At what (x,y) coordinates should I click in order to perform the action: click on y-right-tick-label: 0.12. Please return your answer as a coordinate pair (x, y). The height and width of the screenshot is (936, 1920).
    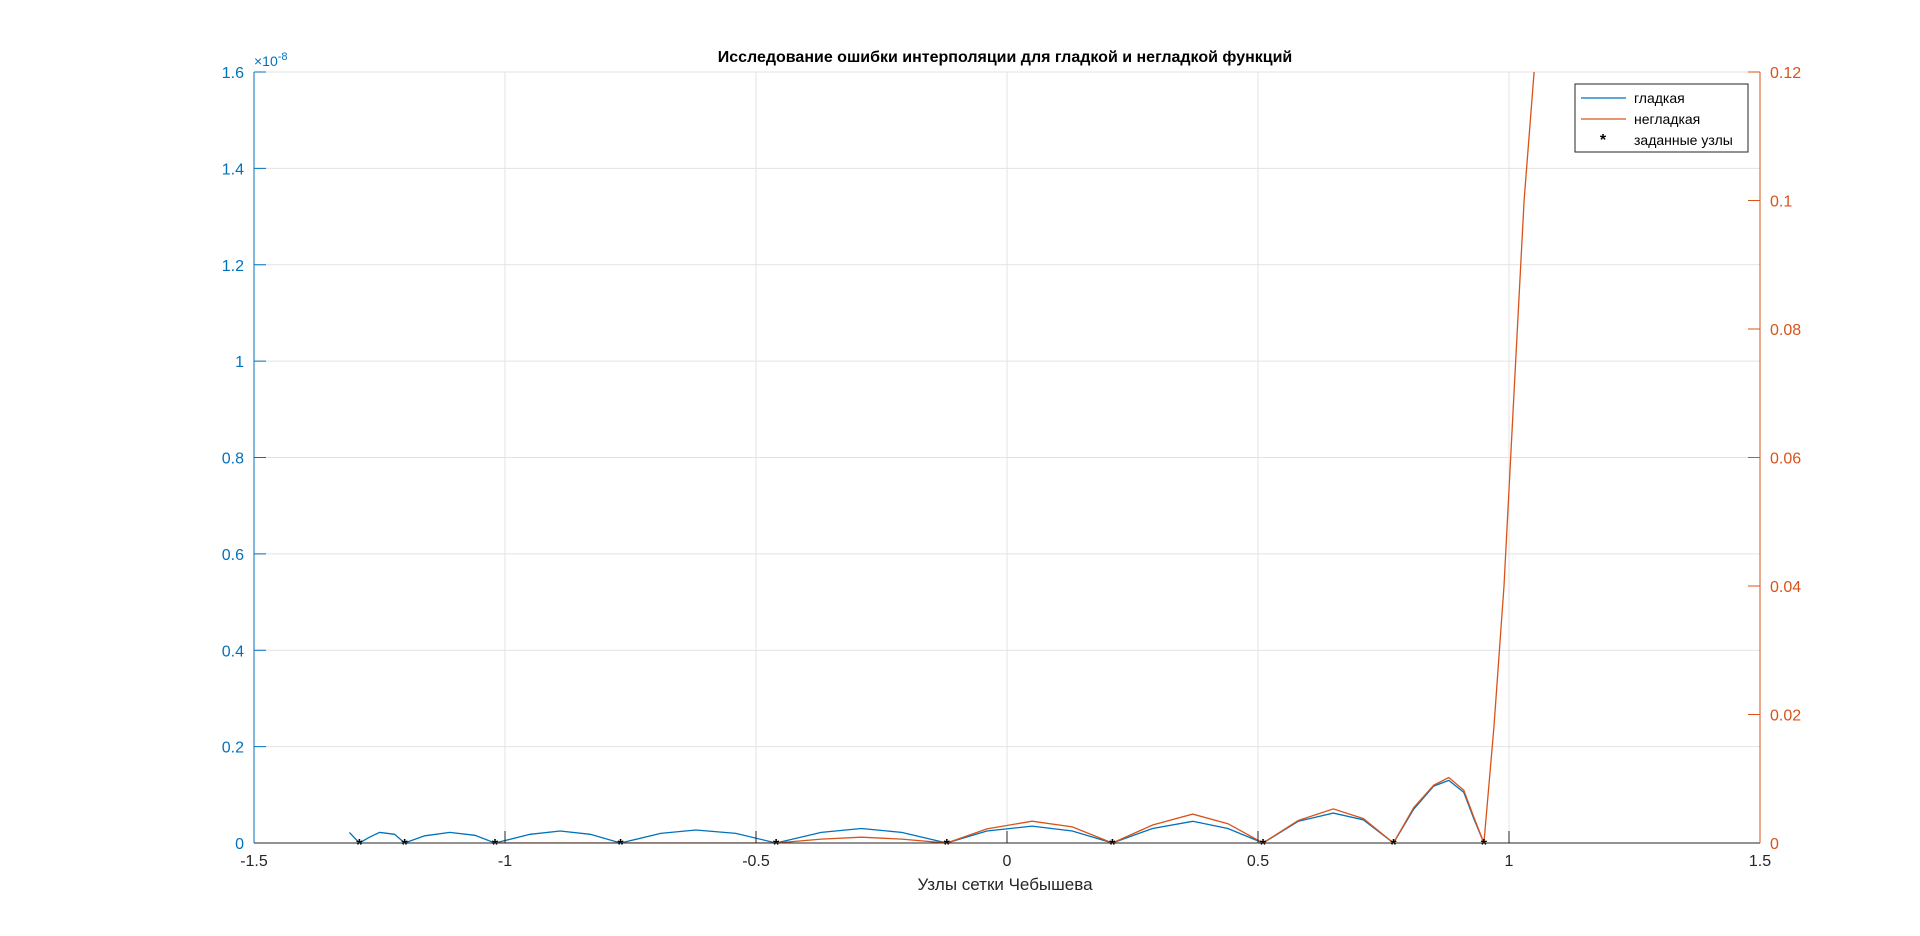
    Looking at the image, I should click on (1785, 73).